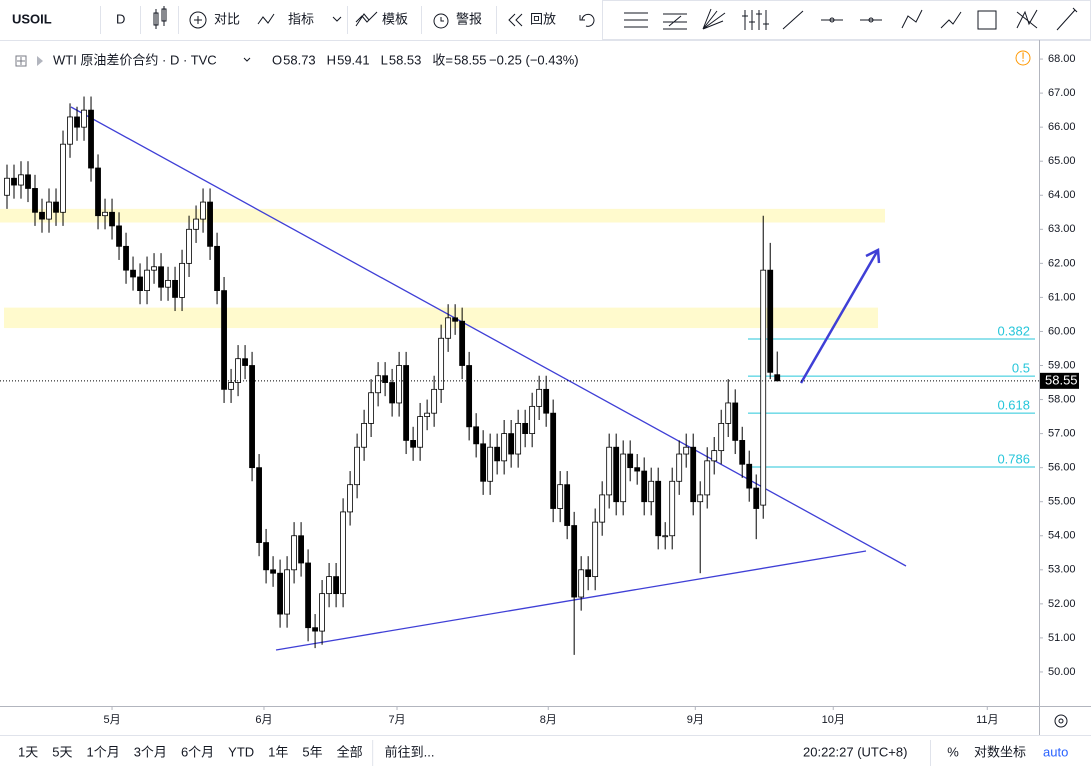 The height and width of the screenshot is (776, 1091). What do you see at coordinates (532, 18) in the screenshot?
I see `replay-button: 回放` at bounding box center [532, 18].